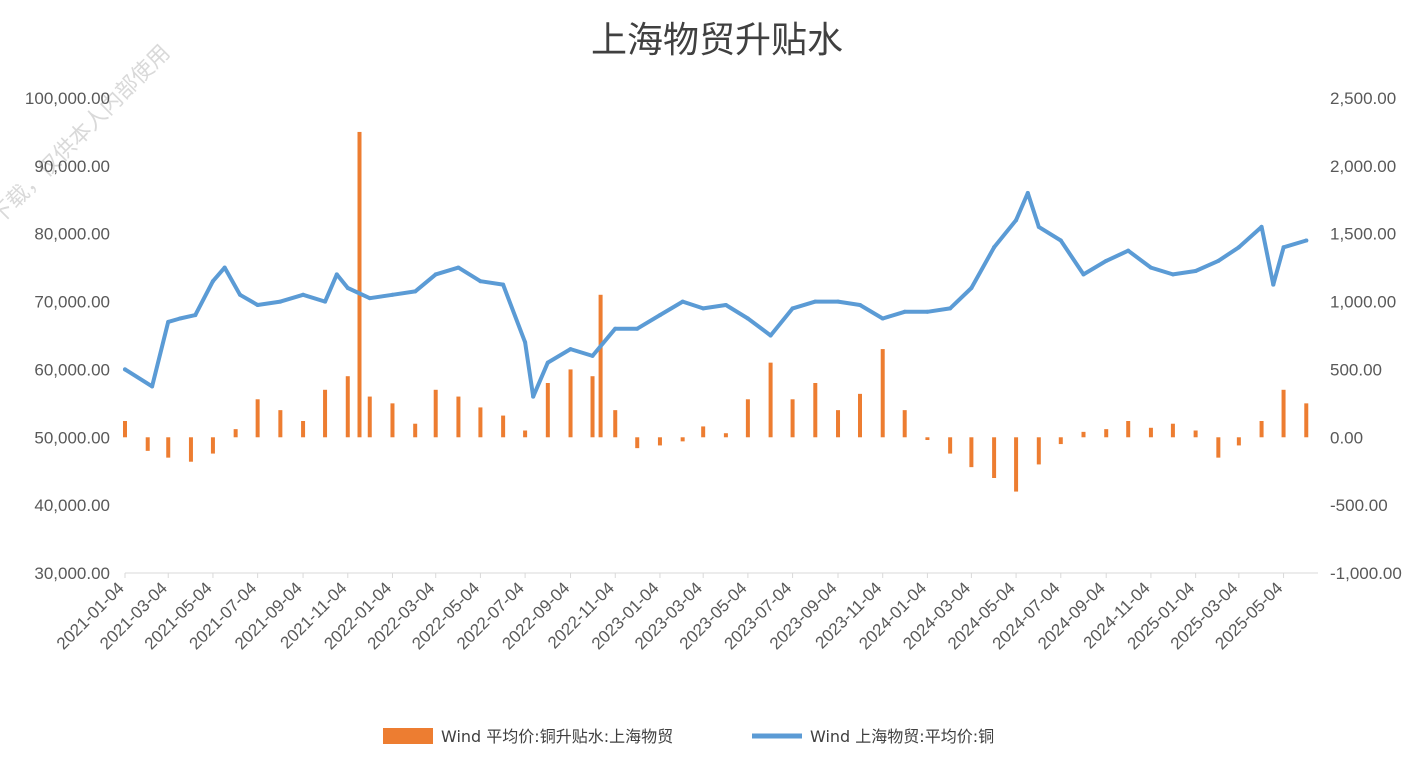 This screenshot has width=1425, height=762. What do you see at coordinates (72, 505) in the screenshot?
I see `left-tick-label: 40,000.00` at bounding box center [72, 505].